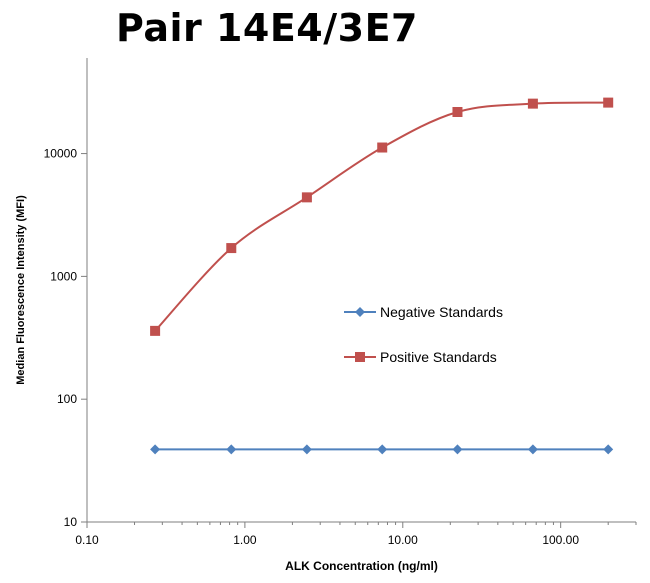 This screenshot has height=583, width=650. What do you see at coordinates (63, 276) in the screenshot?
I see `y-tick-label: 1000` at bounding box center [63, 276].